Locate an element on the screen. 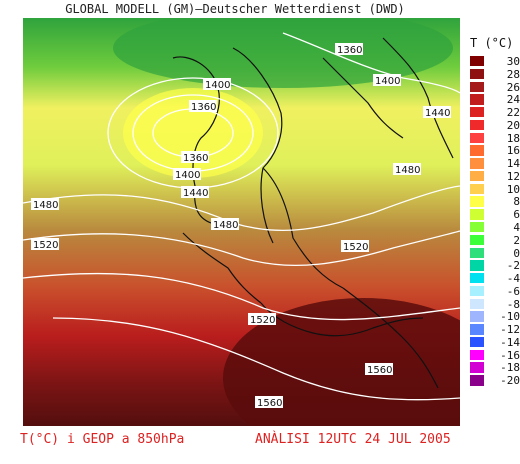 The width and height of the screenshot is (520, 464). legend-tick-label: -10 is located at coordinates (510, 317).